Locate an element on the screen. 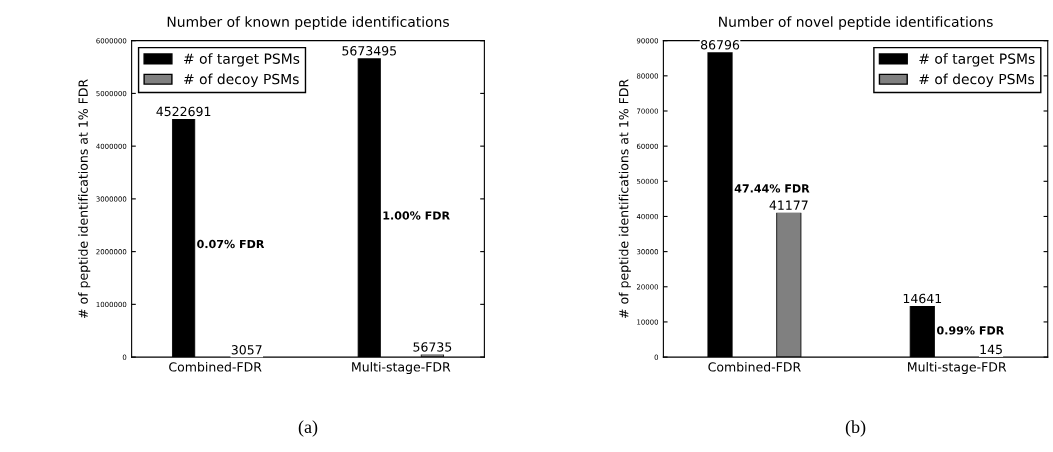 This screenshot has width=1053, height=452. data-label: 56735 is located at coordinates (432, 347).